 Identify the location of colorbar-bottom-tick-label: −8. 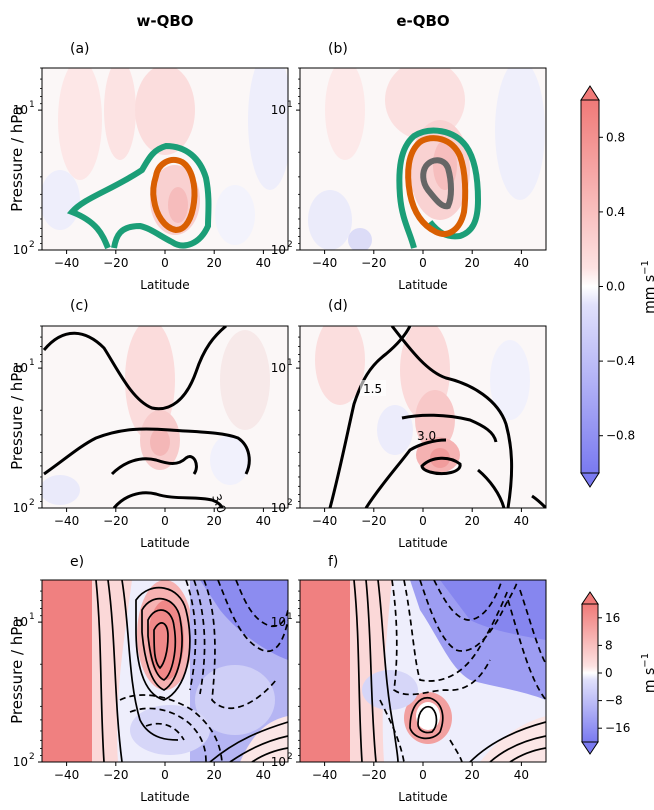
(614, 701).